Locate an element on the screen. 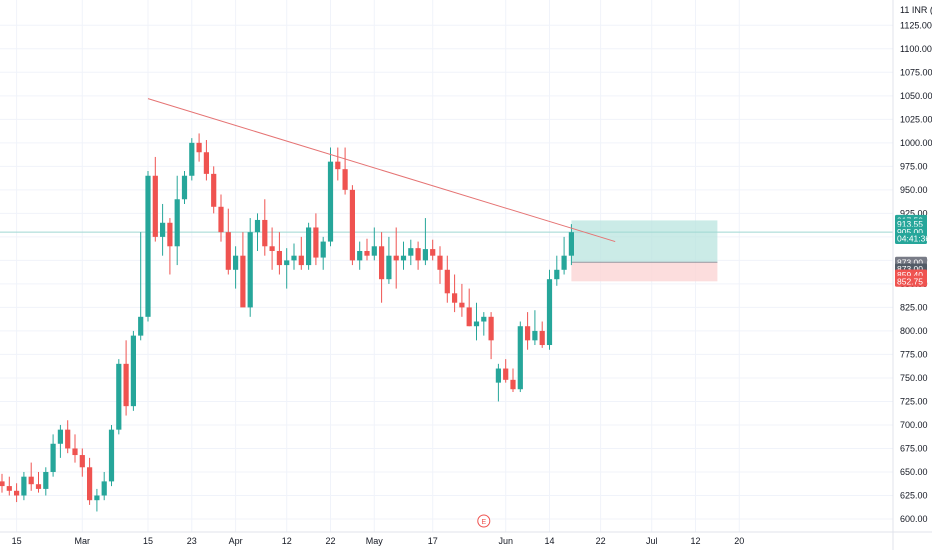 This screenshot has height=550, width=932. price-tick-label: 800.00 is located at coordinates (914, 331).